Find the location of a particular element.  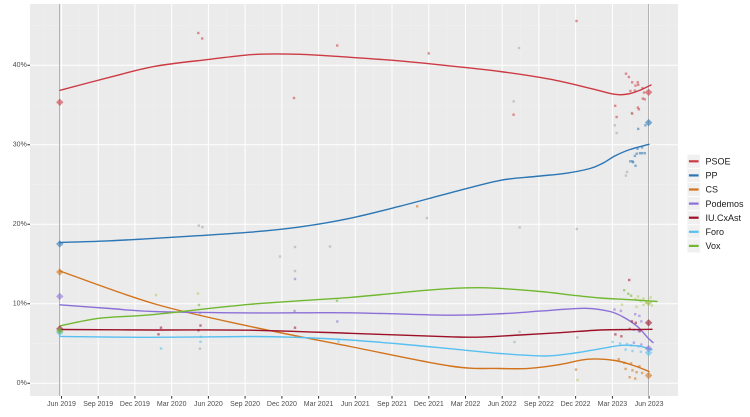

svg-text: Dec 2019 is located at coordinates (135, 404).